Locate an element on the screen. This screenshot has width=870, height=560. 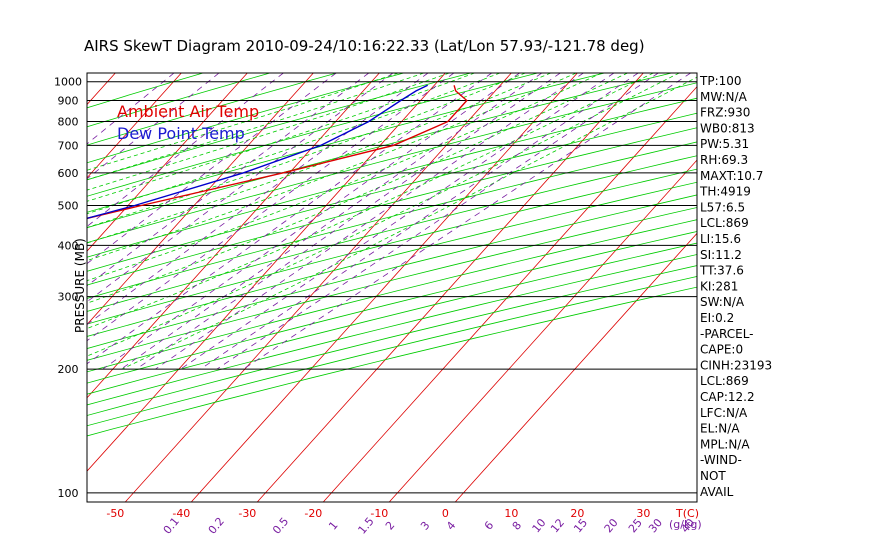
stat-item: NOT is located at coordinates (713, 476).